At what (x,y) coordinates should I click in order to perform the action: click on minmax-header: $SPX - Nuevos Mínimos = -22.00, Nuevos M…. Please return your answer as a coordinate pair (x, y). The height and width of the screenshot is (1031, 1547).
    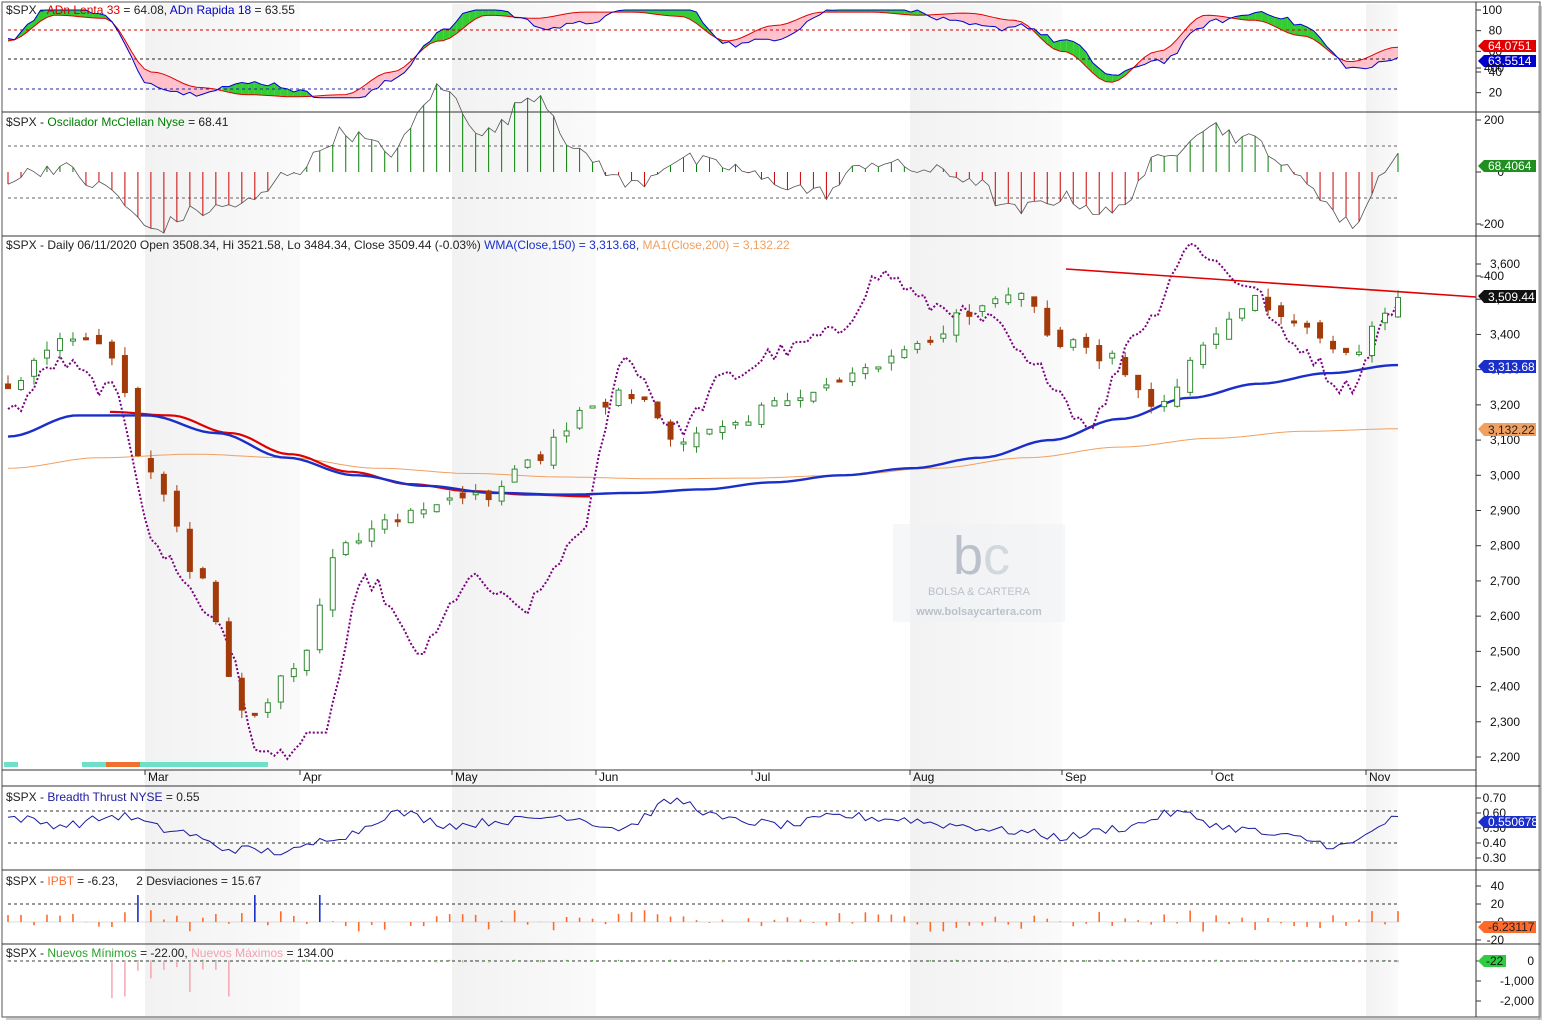
    Looking at the image, I should click on (170, 953).